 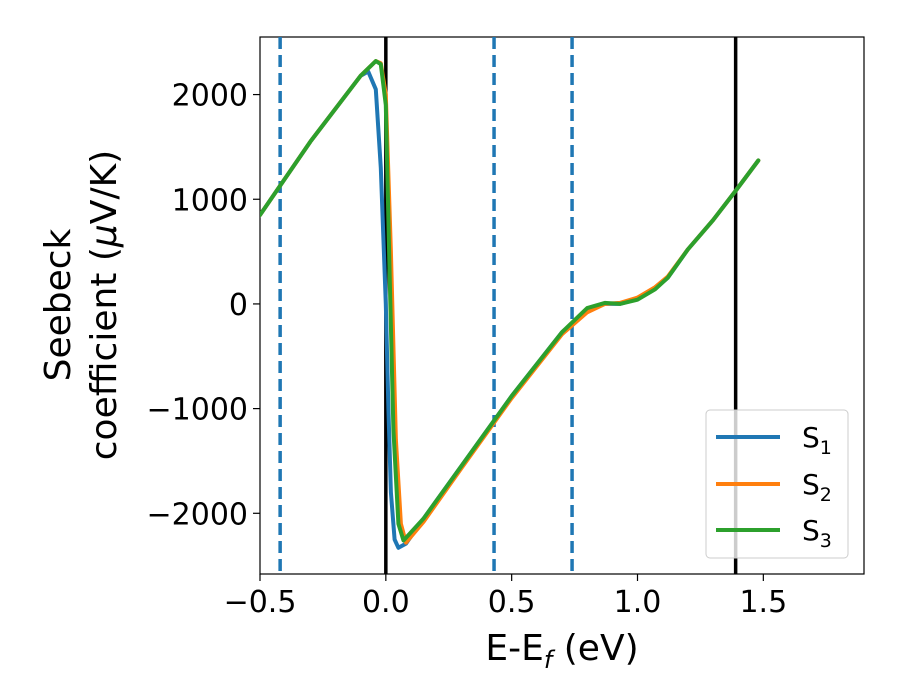 What do you see at coordinates (238, 305) in the screenshot?
I see `y-tick-label: 0` at bounding box center [238, 305].